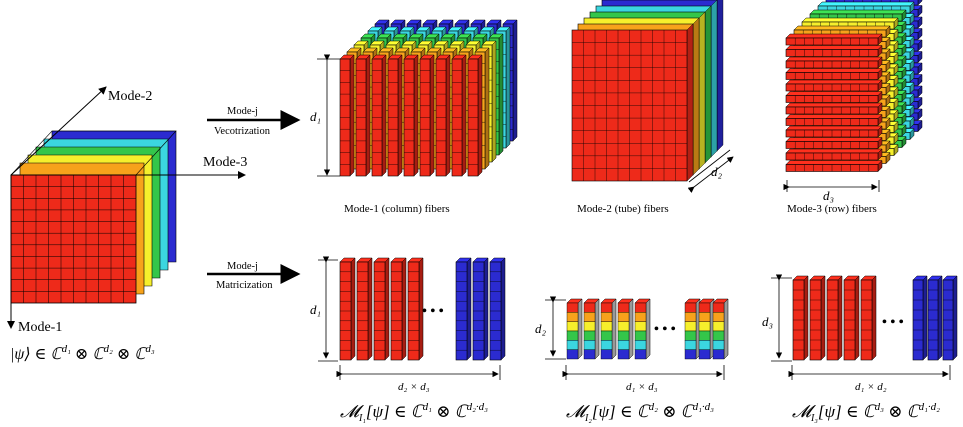 The width and height of the screenshot is (963, 427). What do you see at coordinates (328, 309) in the screenshot?
I see `m1-d1-dimension` at bounding box center [328, 309].